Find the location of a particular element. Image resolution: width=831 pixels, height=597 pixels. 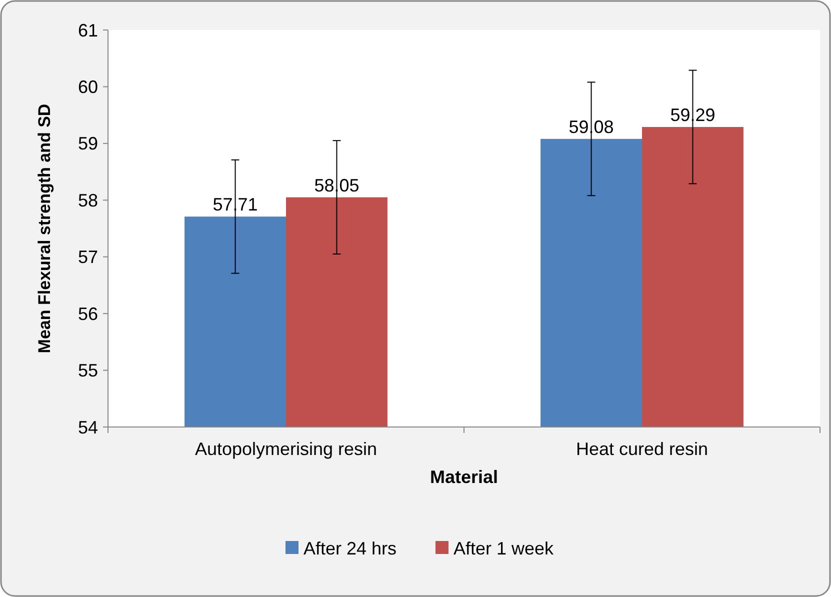

y-axis-title: Mean Flexural strength and SD is located at coordinates (44, 229).